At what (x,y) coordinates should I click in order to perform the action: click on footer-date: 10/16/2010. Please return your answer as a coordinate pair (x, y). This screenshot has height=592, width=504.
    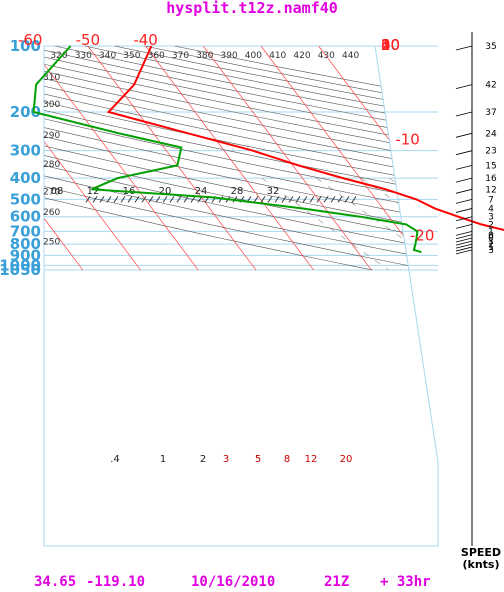
    Looking at the image, I should click on (233, 582).